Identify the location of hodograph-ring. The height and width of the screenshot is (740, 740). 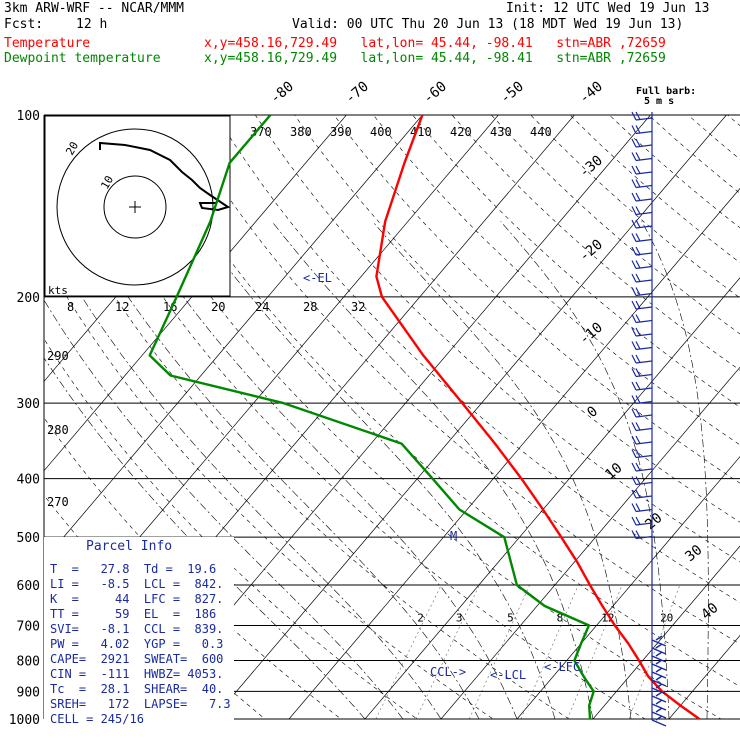
(135, 207).